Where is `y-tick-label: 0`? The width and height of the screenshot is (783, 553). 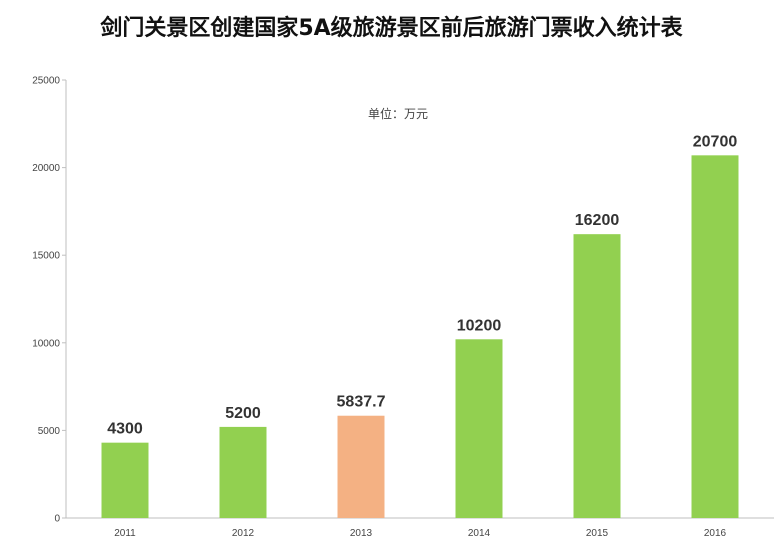
y-tick-label: 0 is located at coordinates (57, 519).